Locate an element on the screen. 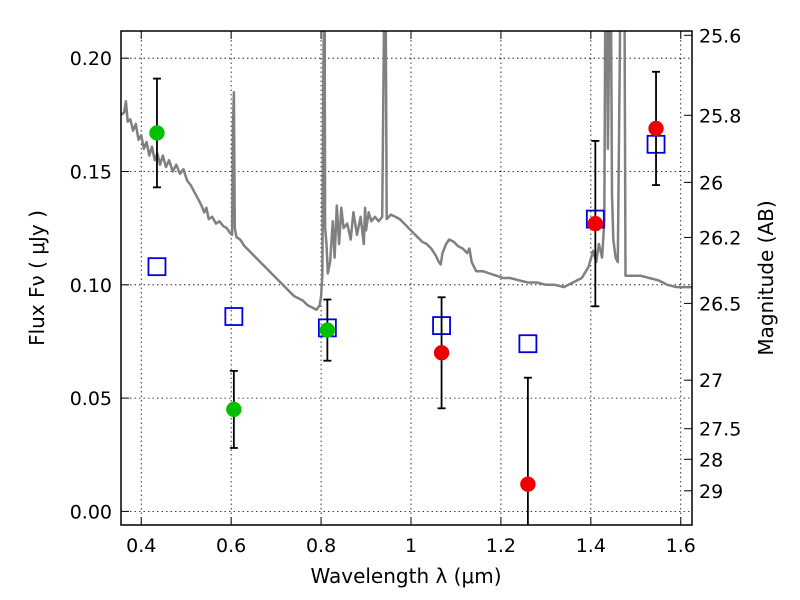  x-tick-label: 1.4 is located at coordinates (591, 546).